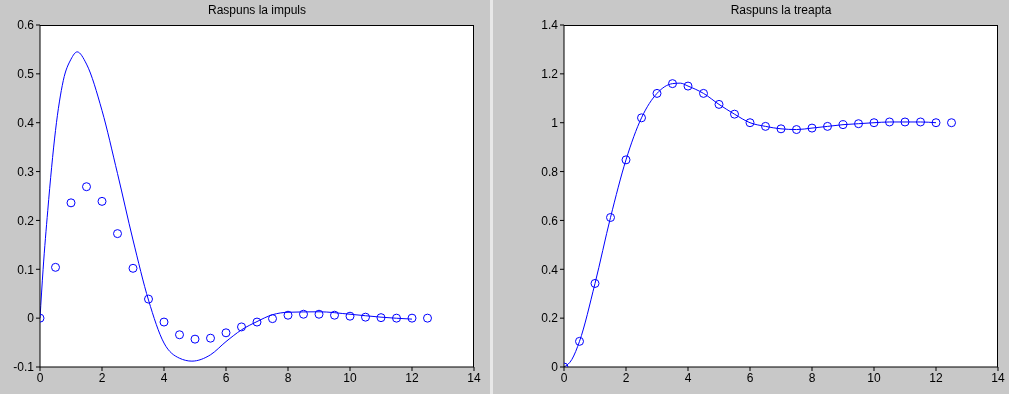 This screenshot has width=1009, height=394. I want to click on y-tick-label: 1.4, so click(550, 25).